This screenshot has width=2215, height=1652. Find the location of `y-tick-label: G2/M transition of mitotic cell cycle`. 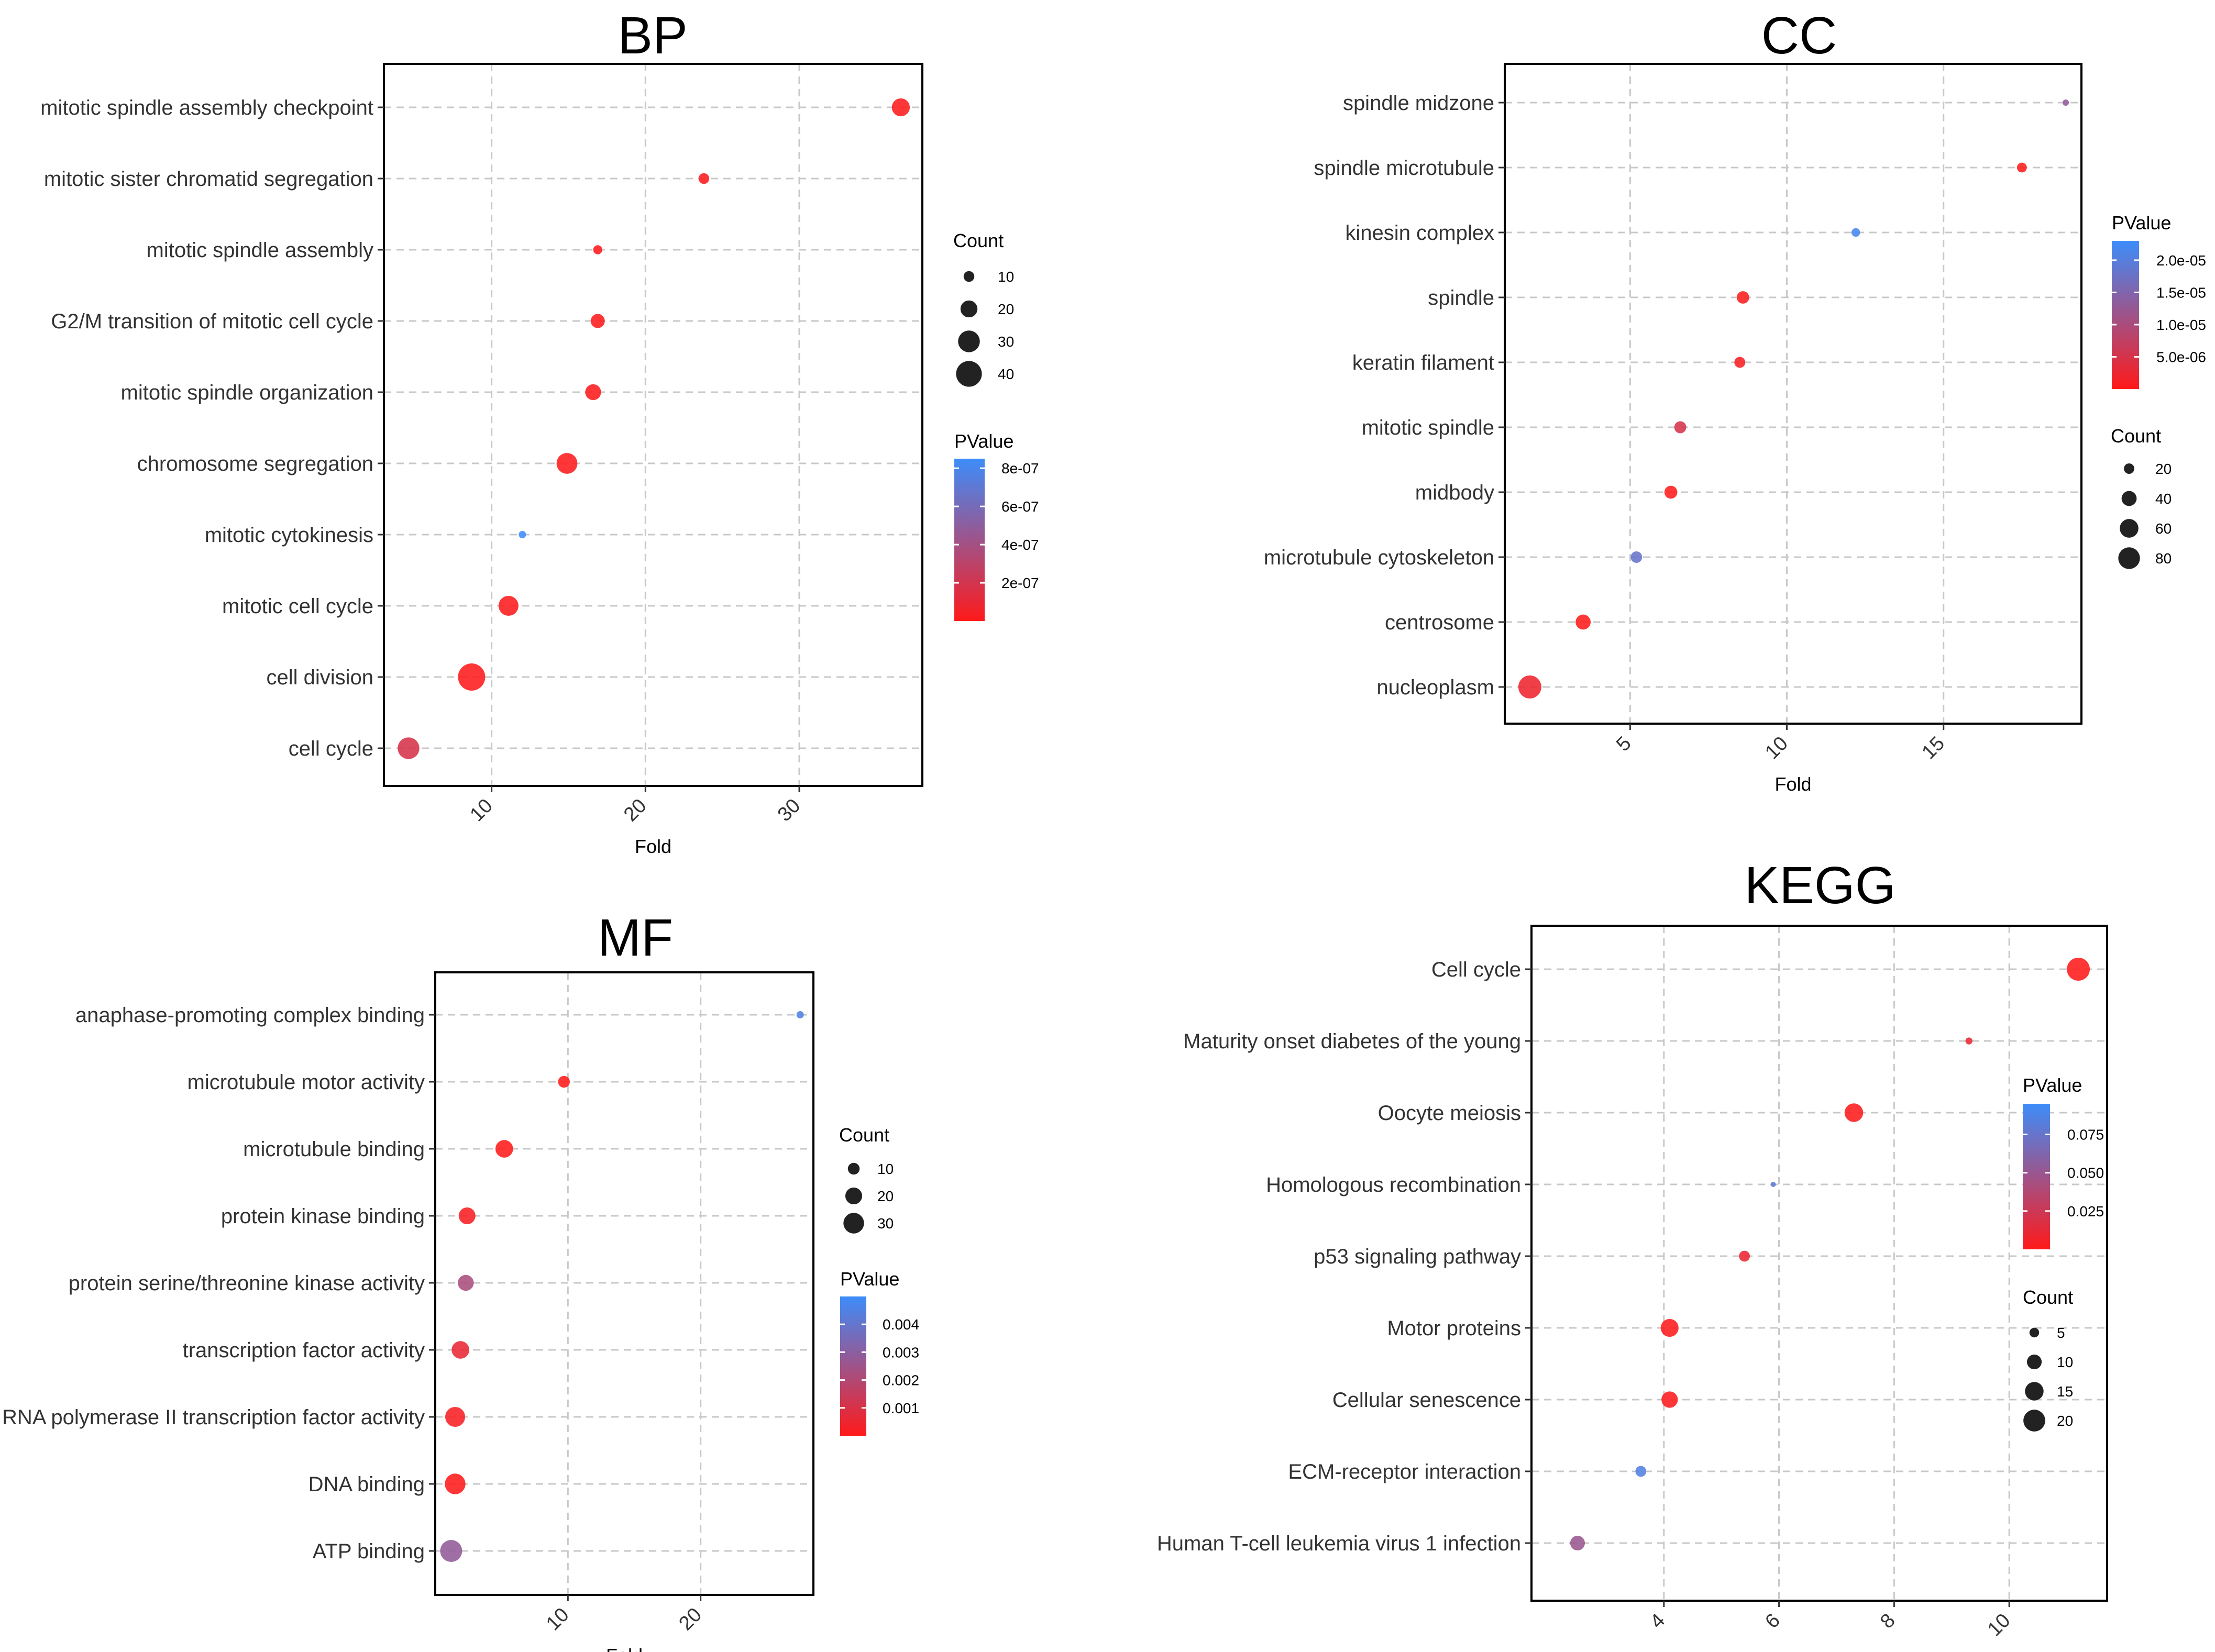

y-tick-label: G2/M transition of mitotic cell cycle is located at coordinates (212, 321).